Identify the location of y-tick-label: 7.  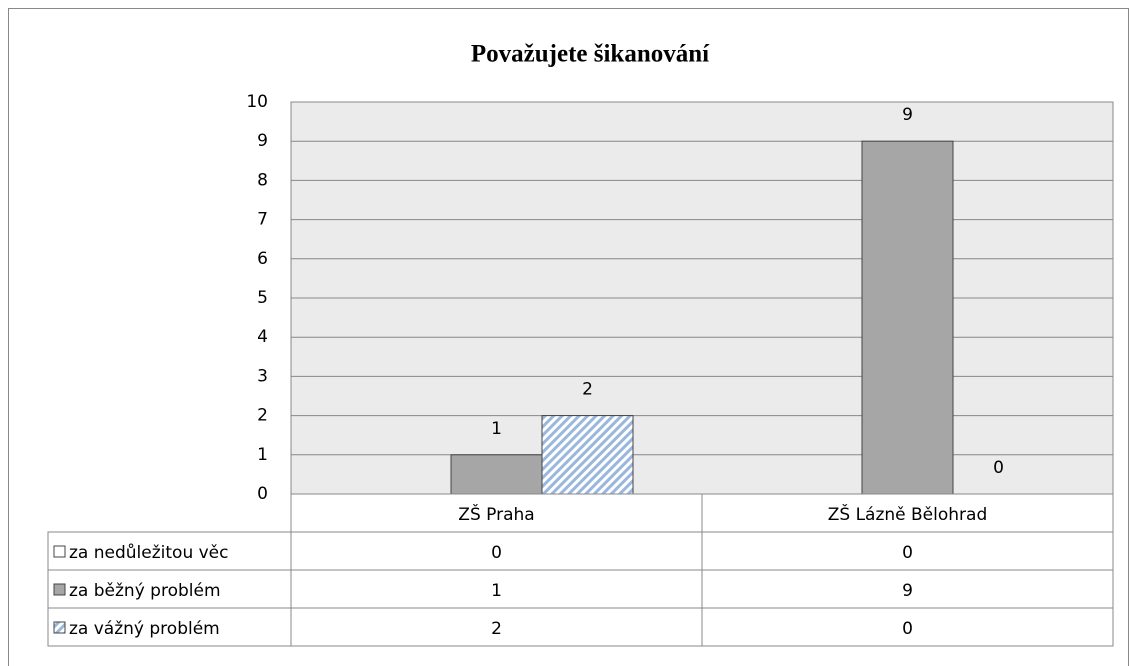
(262, 220).